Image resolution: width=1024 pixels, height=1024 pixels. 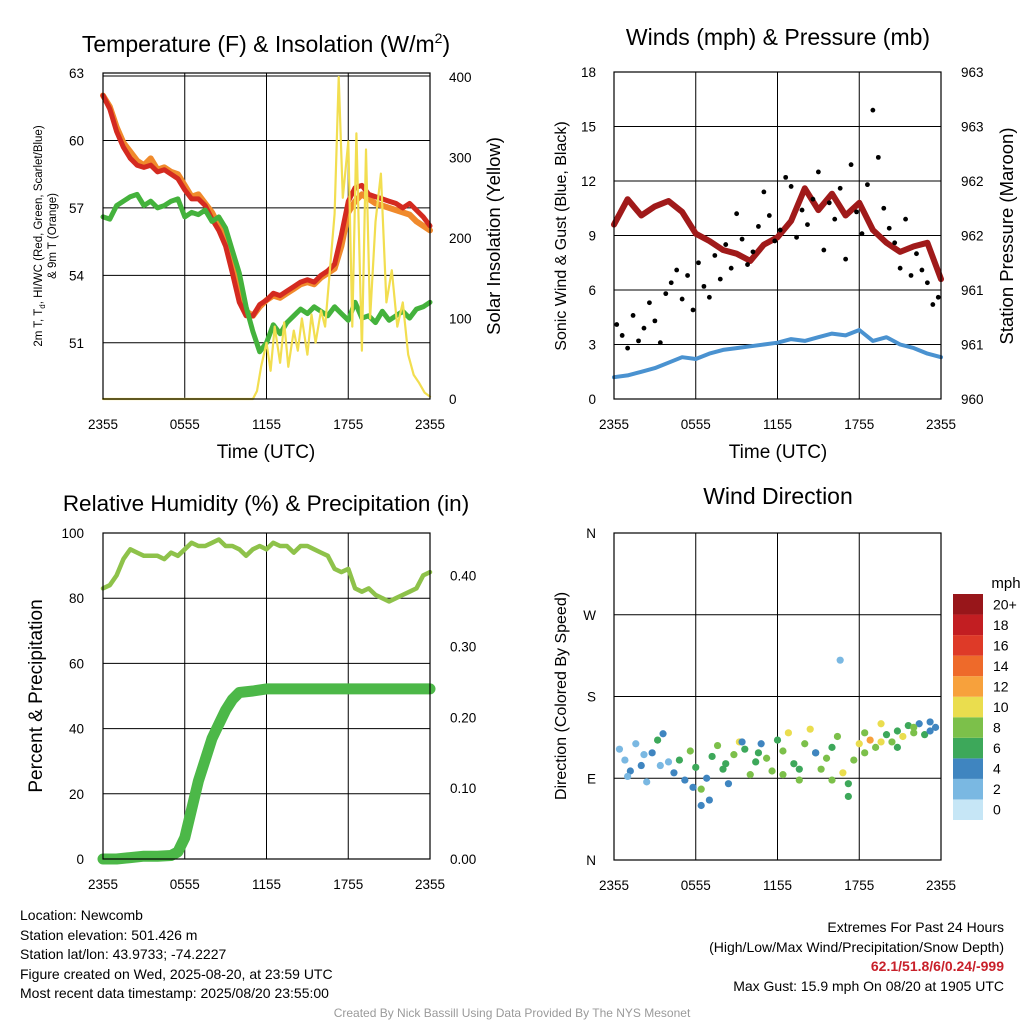 I want to click on legend-label: 18, so click(x=1001, y=625).